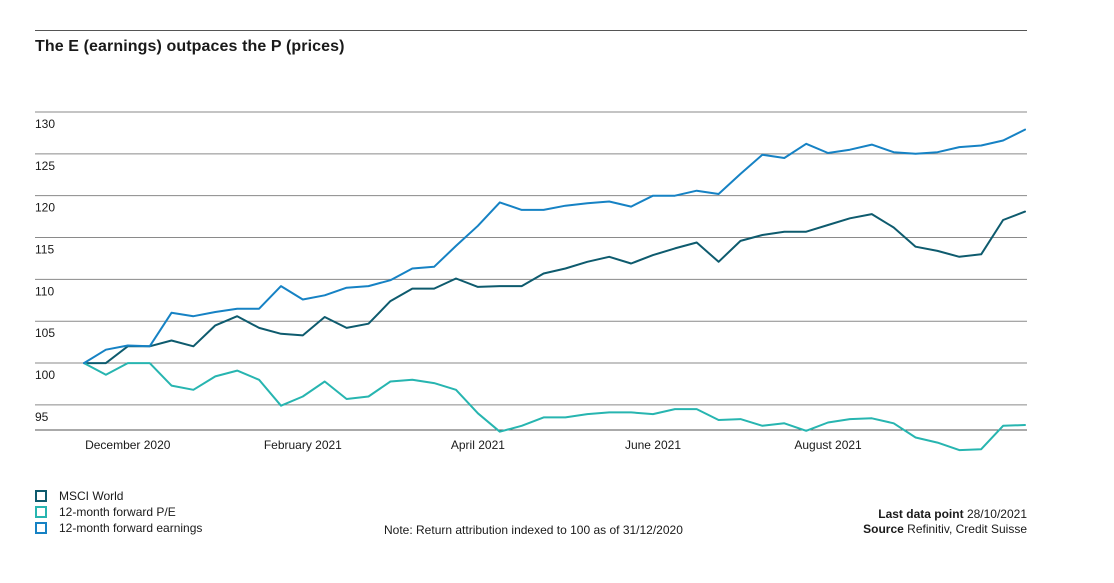 The height and width of the screenshot is (583, 1114). What do you see at coordinates (996, 514) in the screenshot?
I see `last-data-value: 28/10/2021` at bounding box center [996, 514].